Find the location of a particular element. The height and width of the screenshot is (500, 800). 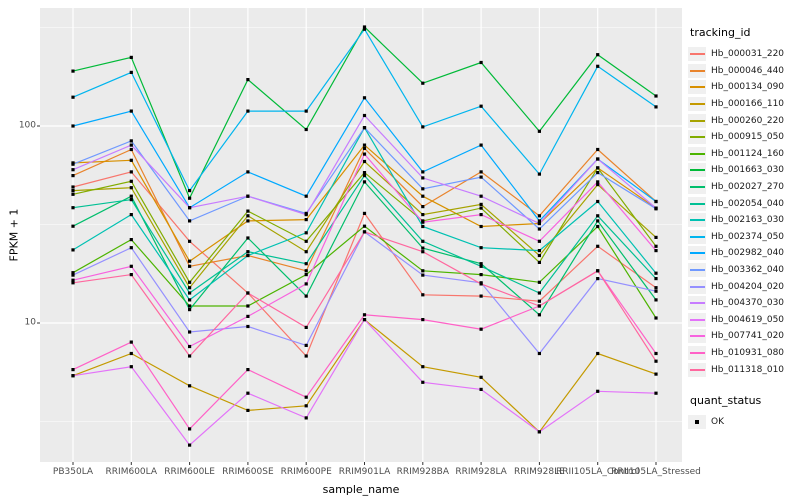

legend-item: Hb_002163_030 is located at coordinates (744, 220).